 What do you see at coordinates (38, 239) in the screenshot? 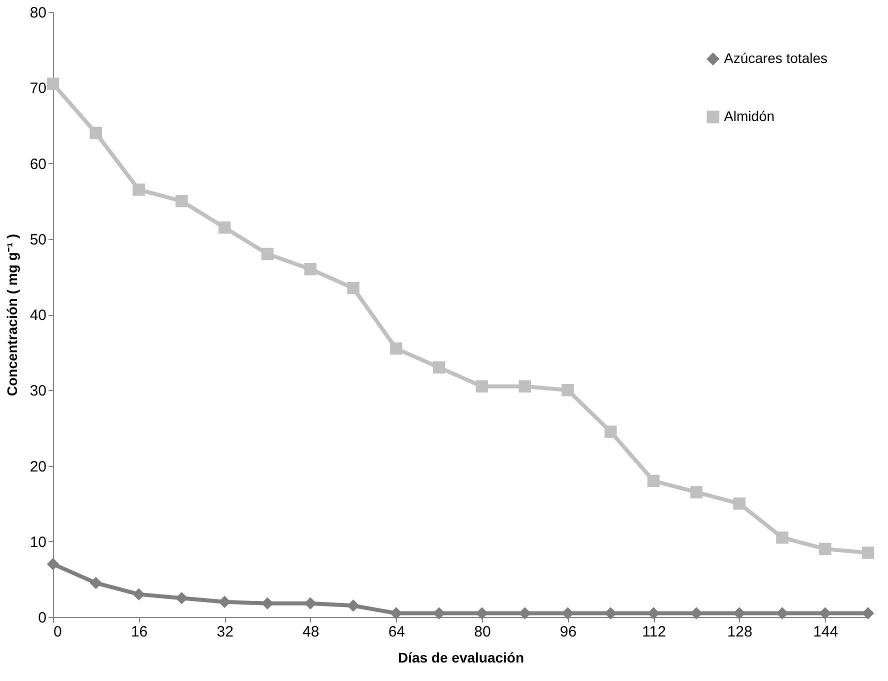
I see `y-tick-label: 50` at bounding box center [38, 239].